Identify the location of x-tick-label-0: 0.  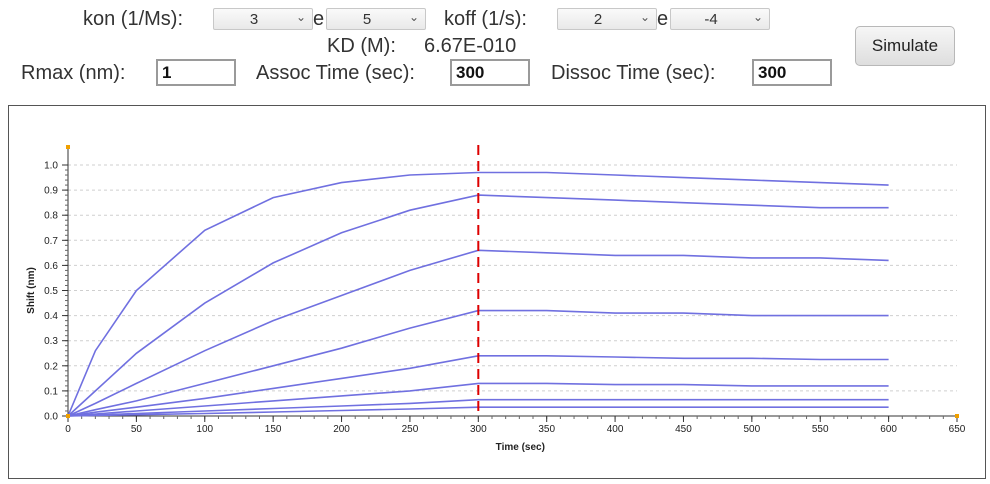
(68, 429).